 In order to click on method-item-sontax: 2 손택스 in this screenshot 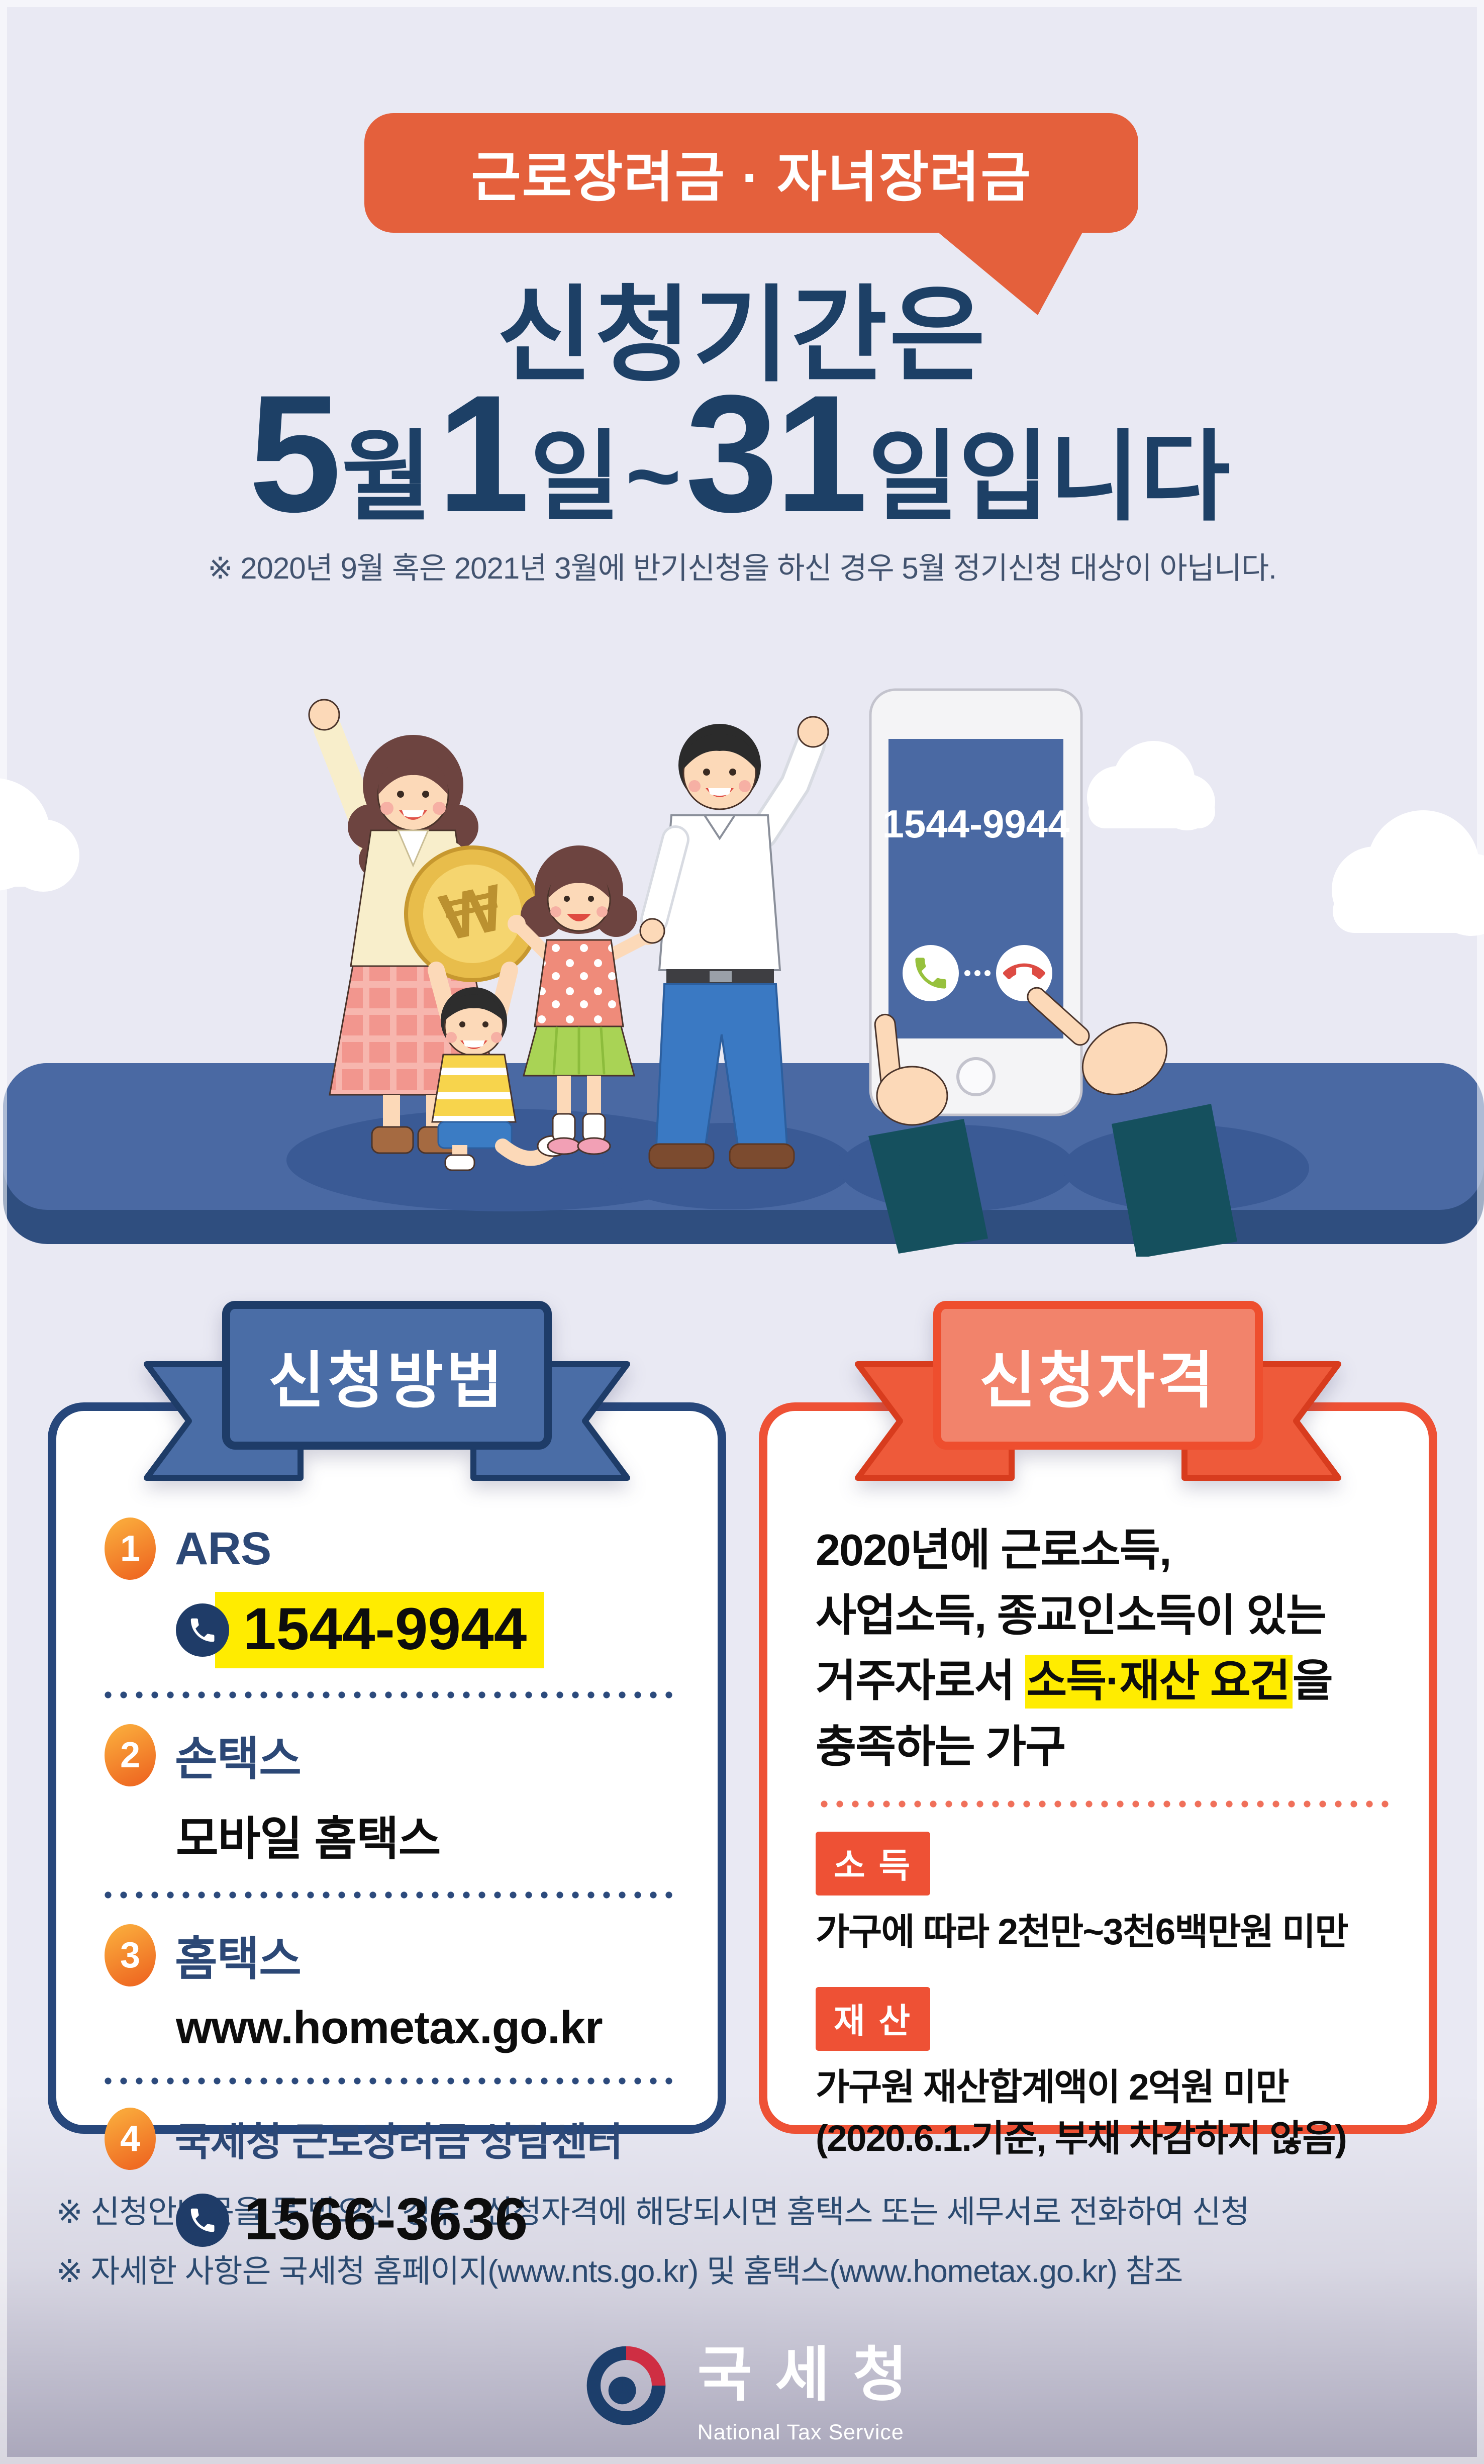, I will do `click(393, 1755)`.